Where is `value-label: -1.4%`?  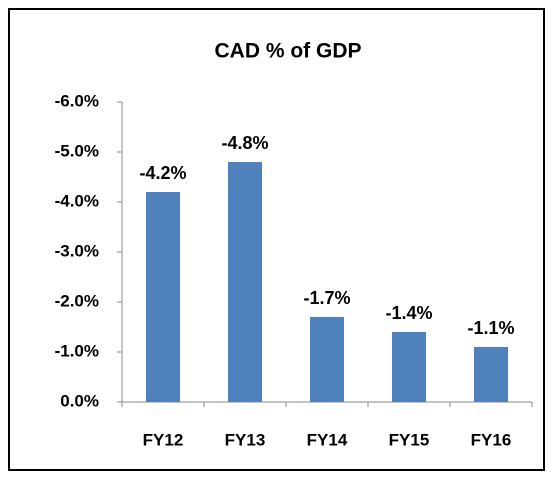 value-label: -1.4% is located at coordinates (408, 313).